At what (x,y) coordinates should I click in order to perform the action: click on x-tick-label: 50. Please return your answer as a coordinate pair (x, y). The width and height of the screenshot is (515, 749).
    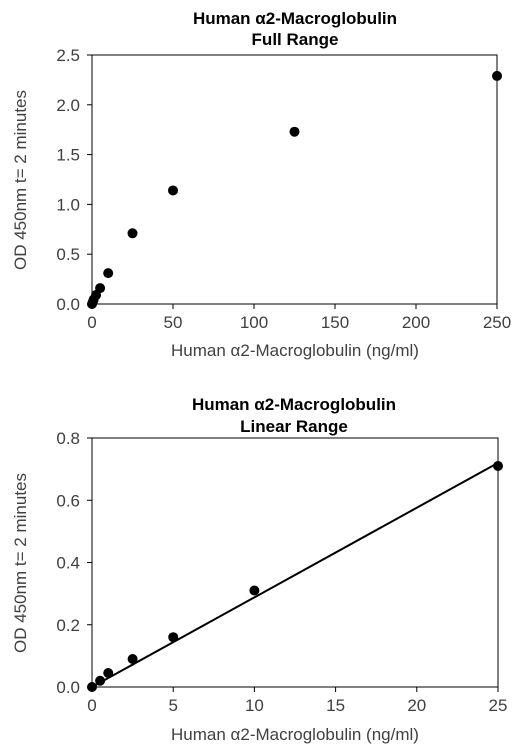
    Looking at the image, I should click on (173, 322).